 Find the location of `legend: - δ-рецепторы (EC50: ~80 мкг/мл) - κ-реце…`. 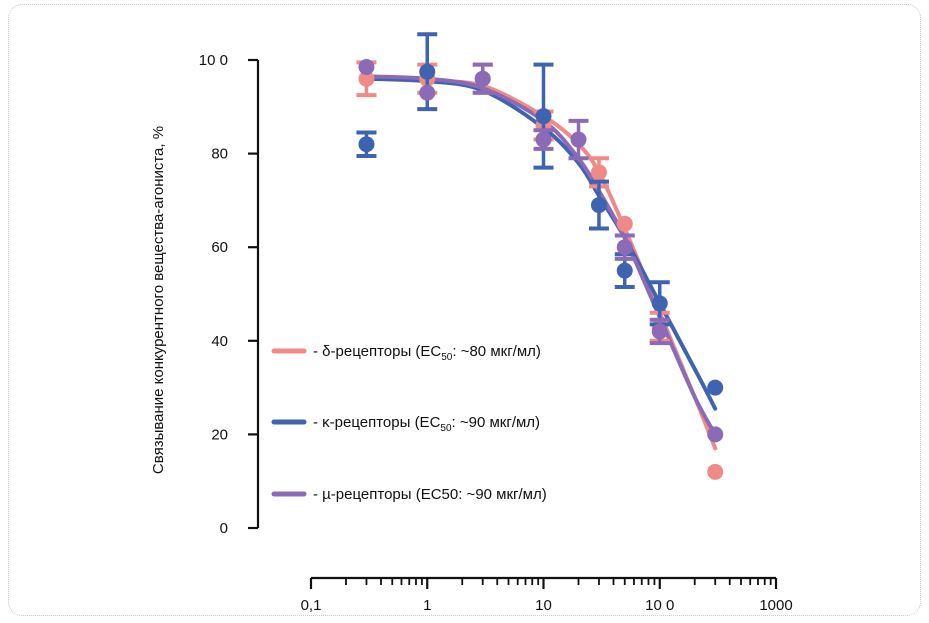

legend: - δ-рецепторы (EC50: ~80 мкг/мл) - κ-реце… is located at coordinates (409, 423).